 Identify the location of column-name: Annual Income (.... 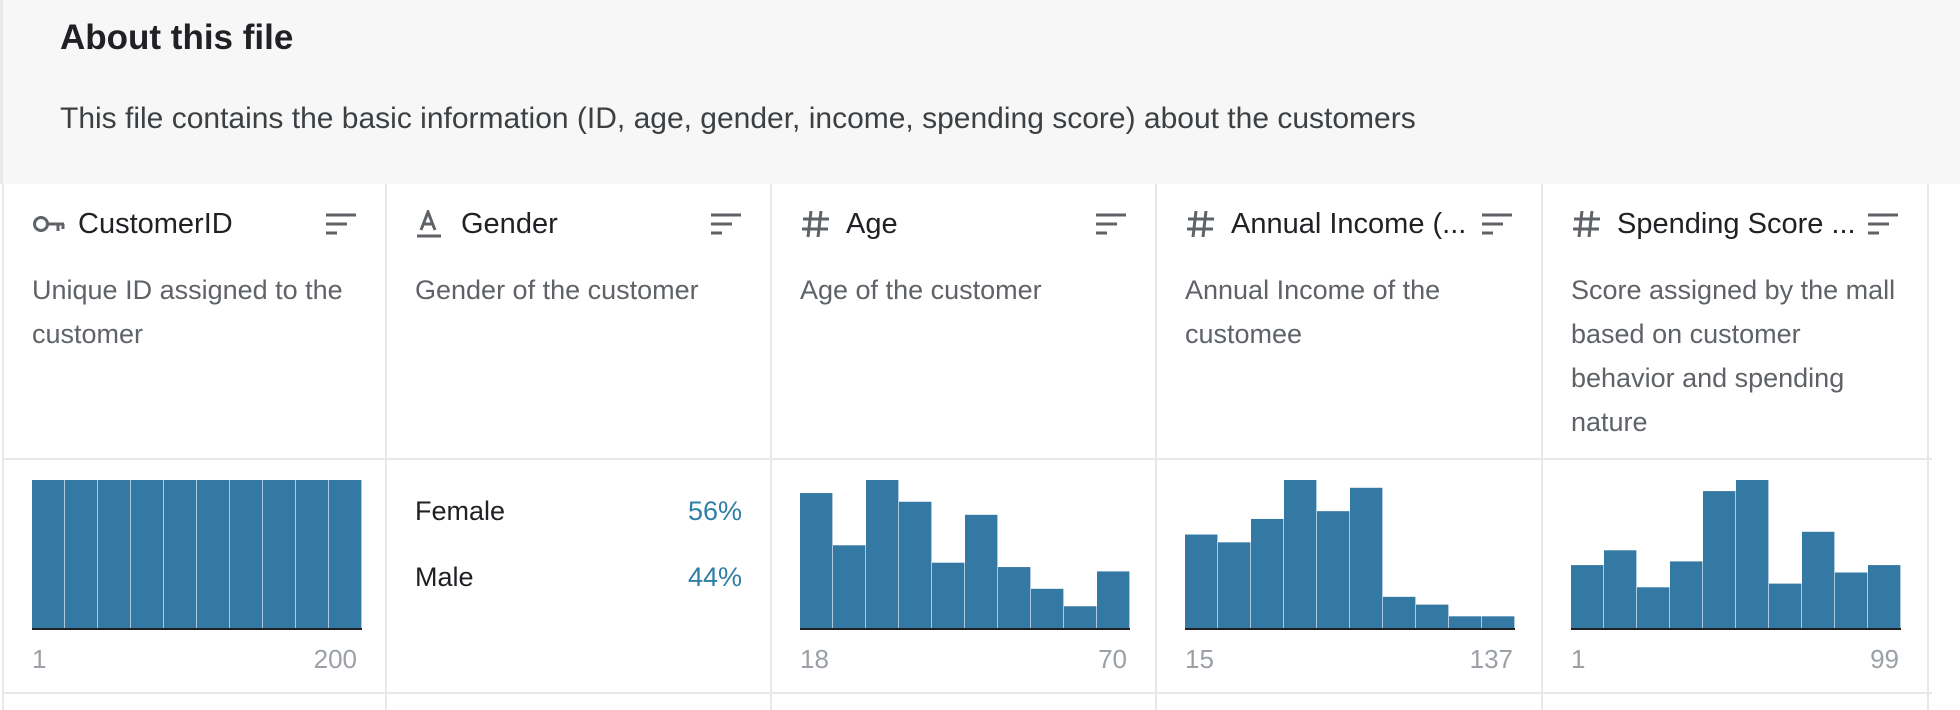
(1349, 224).